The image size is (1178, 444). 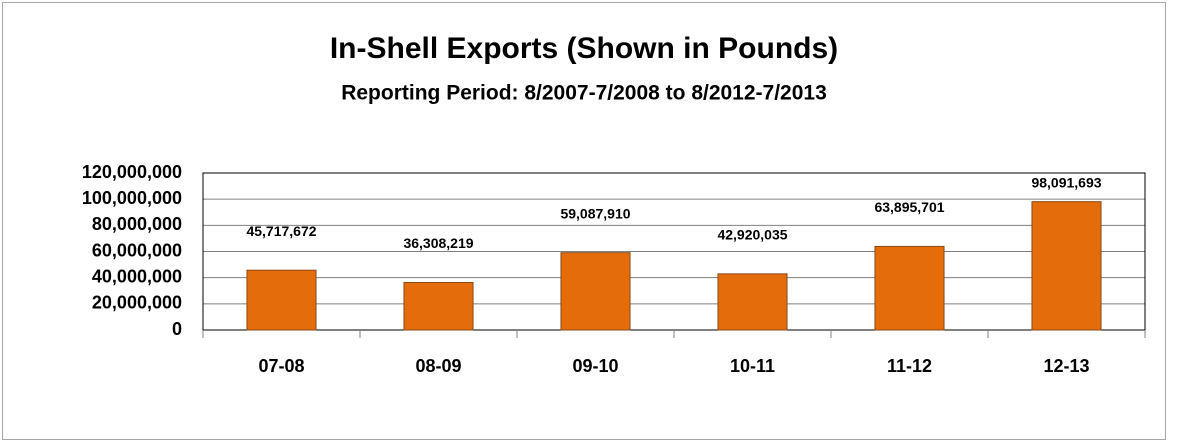 What do you see at coordinates (909, 366) in the screenshot?
I see `x-tick-label: 11-12` at bounding box center [909, 366].